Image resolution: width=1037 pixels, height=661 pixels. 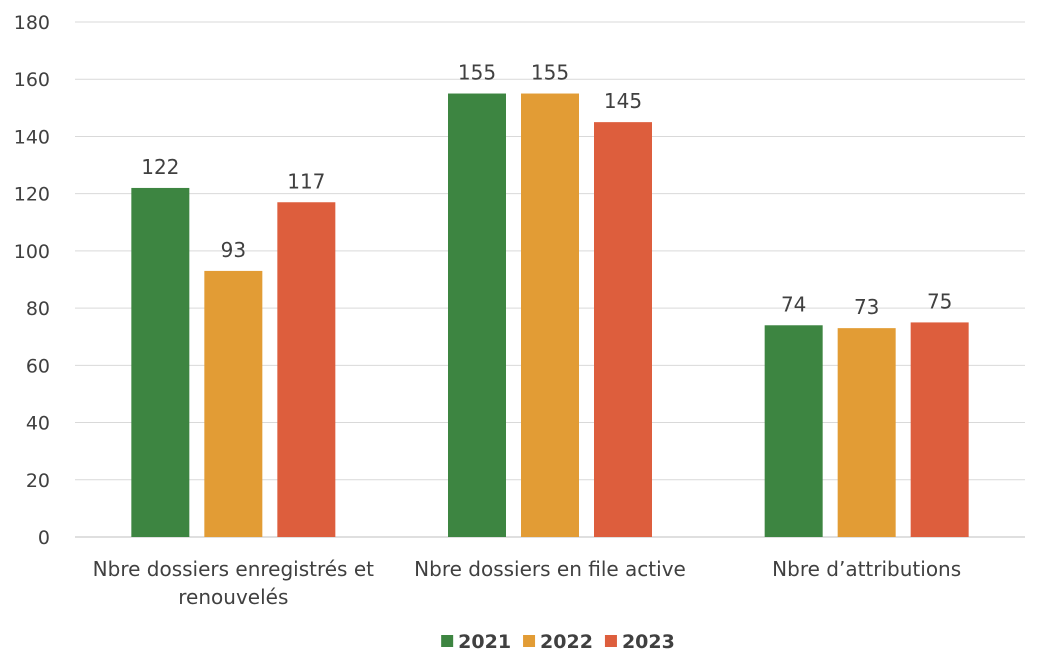 I want to click on legend-swatch-2021, so click(x=447, y=641).